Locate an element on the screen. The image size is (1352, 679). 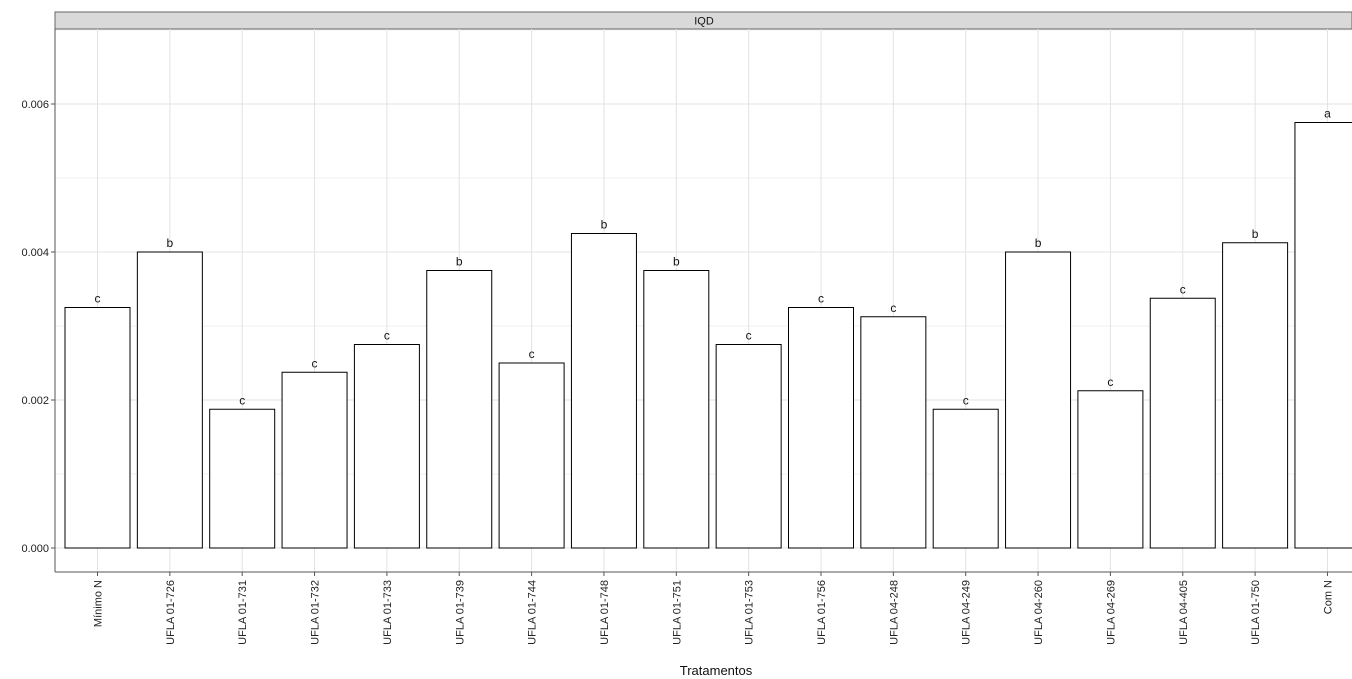
x-tick-label: UFLA 01-733 is located at coordinates (388, 612).